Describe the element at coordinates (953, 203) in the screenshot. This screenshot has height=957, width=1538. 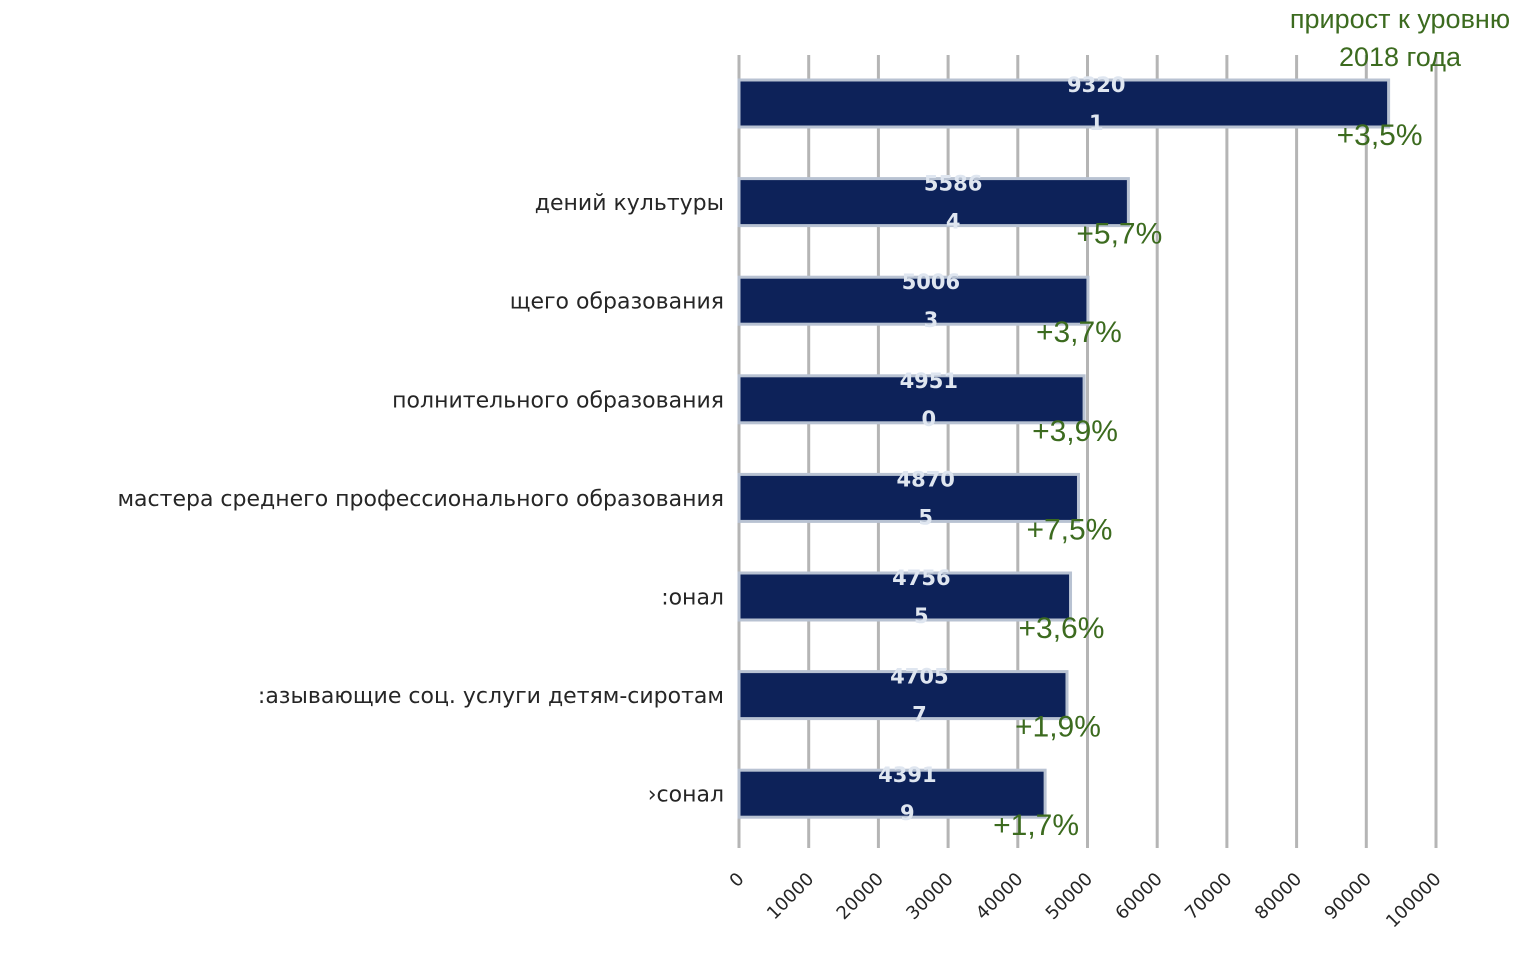
I see `value-label: 5586 4` at that location.